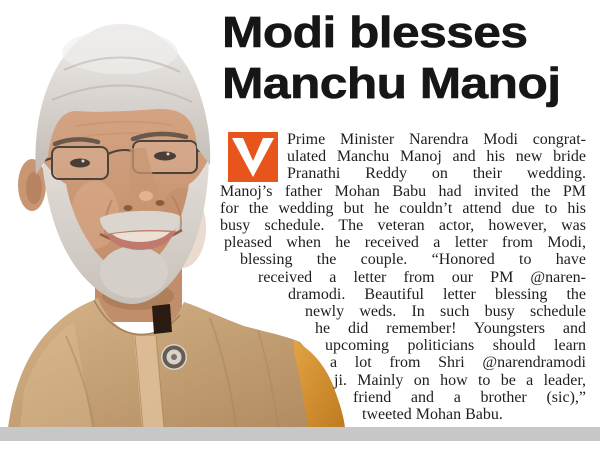 Image resolution: width=600 pixels, height=450 pixels. Describe the element at coordinates (460, 380) in the screenshot. I see `body-line: ji. Mainly on how to be a leader,` at that location.